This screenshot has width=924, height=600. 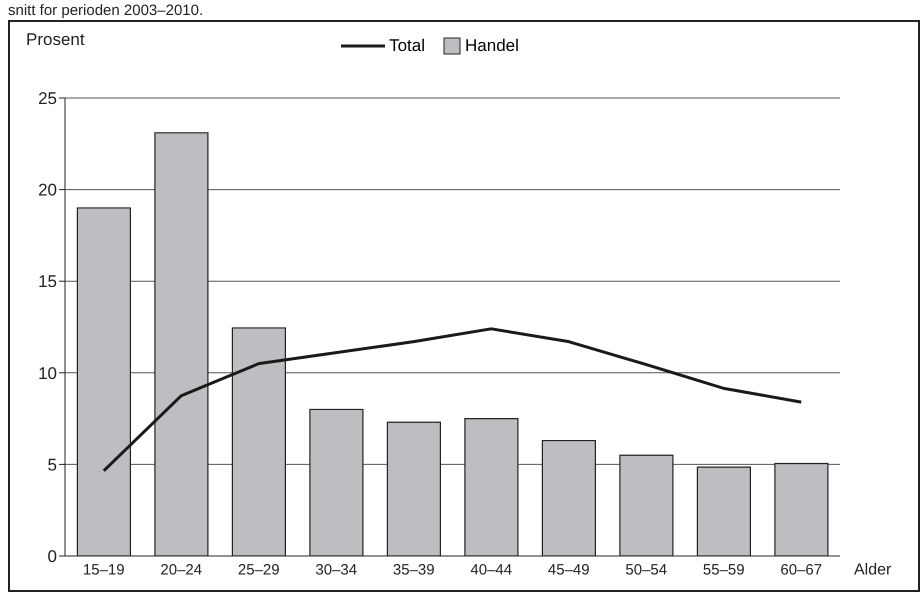 What do you see at coordinates (801, 570) in the screenshot?
I see `x-tick-label: 60–67` at bounding box center [801, 570].